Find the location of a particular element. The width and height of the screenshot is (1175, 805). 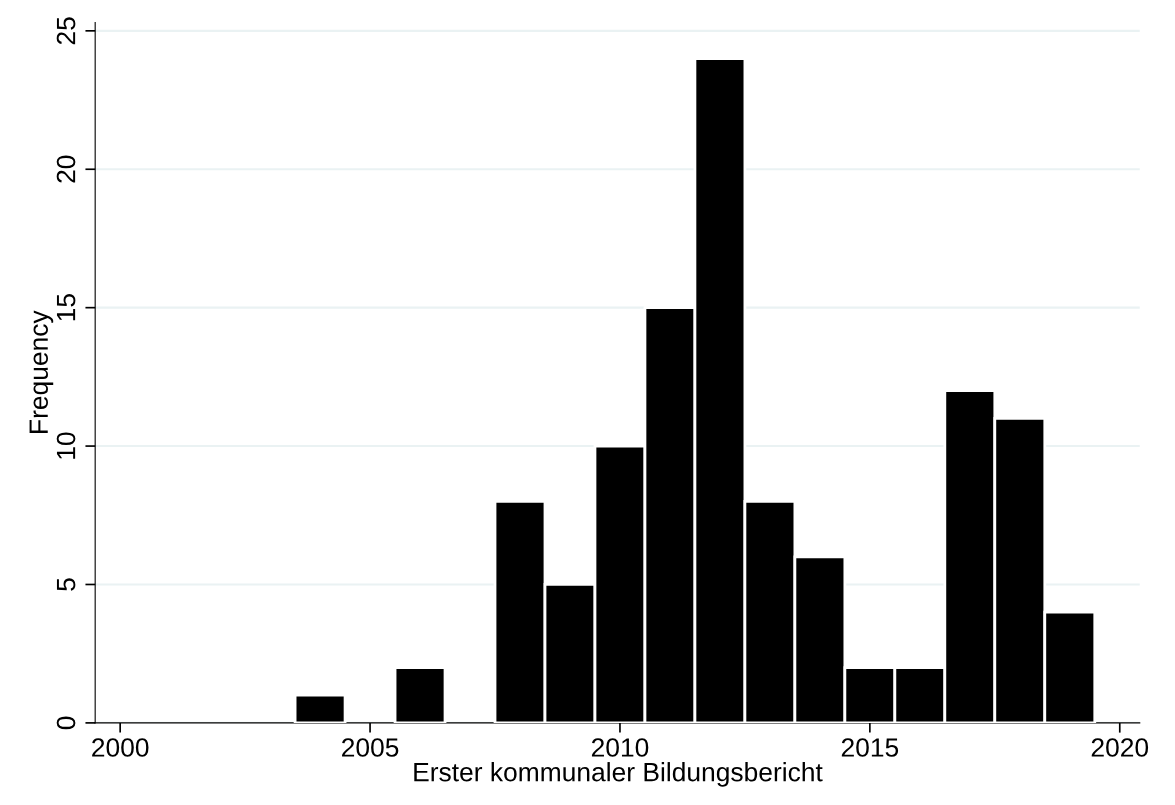

y-tick-label: 5 is located at coordinates (66, 584).